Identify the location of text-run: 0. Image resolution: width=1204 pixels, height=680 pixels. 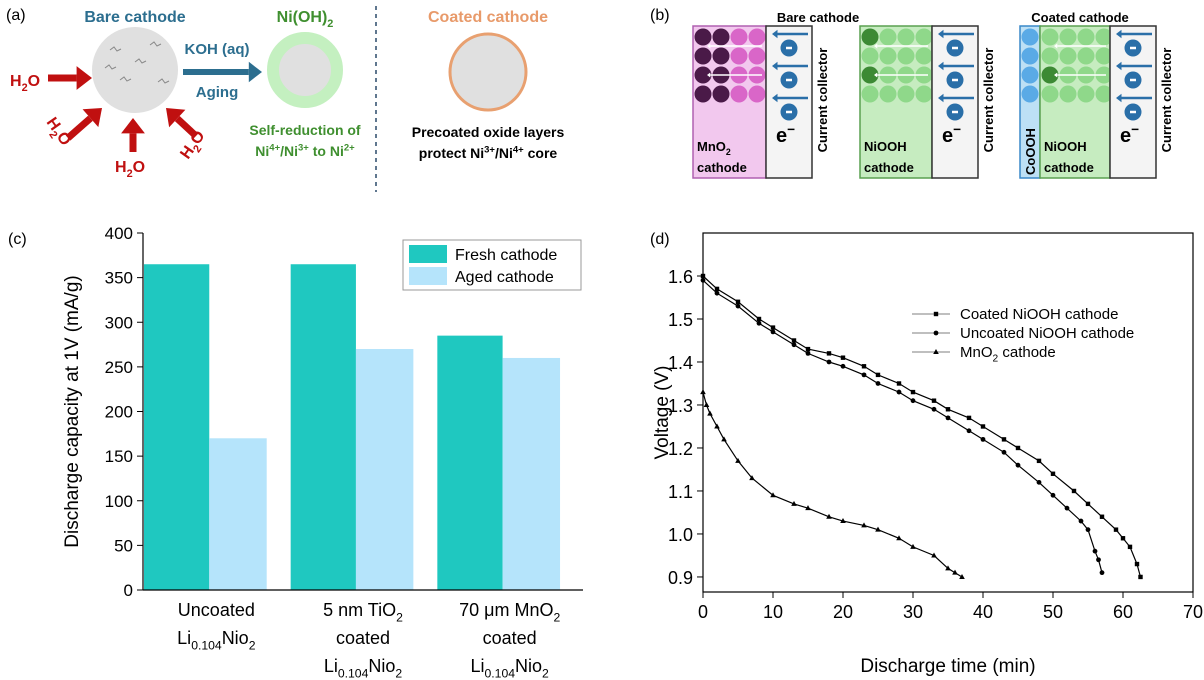
(128, 590).